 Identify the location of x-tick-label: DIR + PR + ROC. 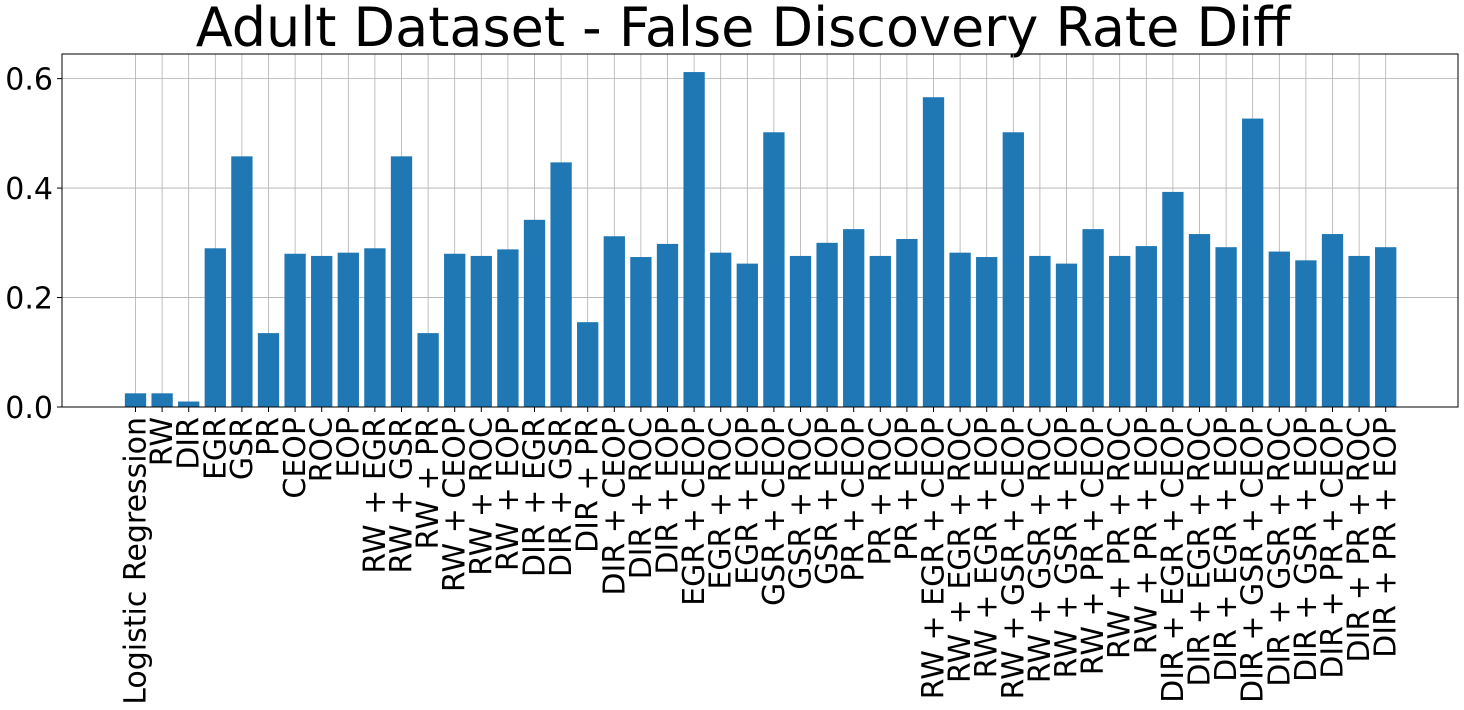
(1359, 540).